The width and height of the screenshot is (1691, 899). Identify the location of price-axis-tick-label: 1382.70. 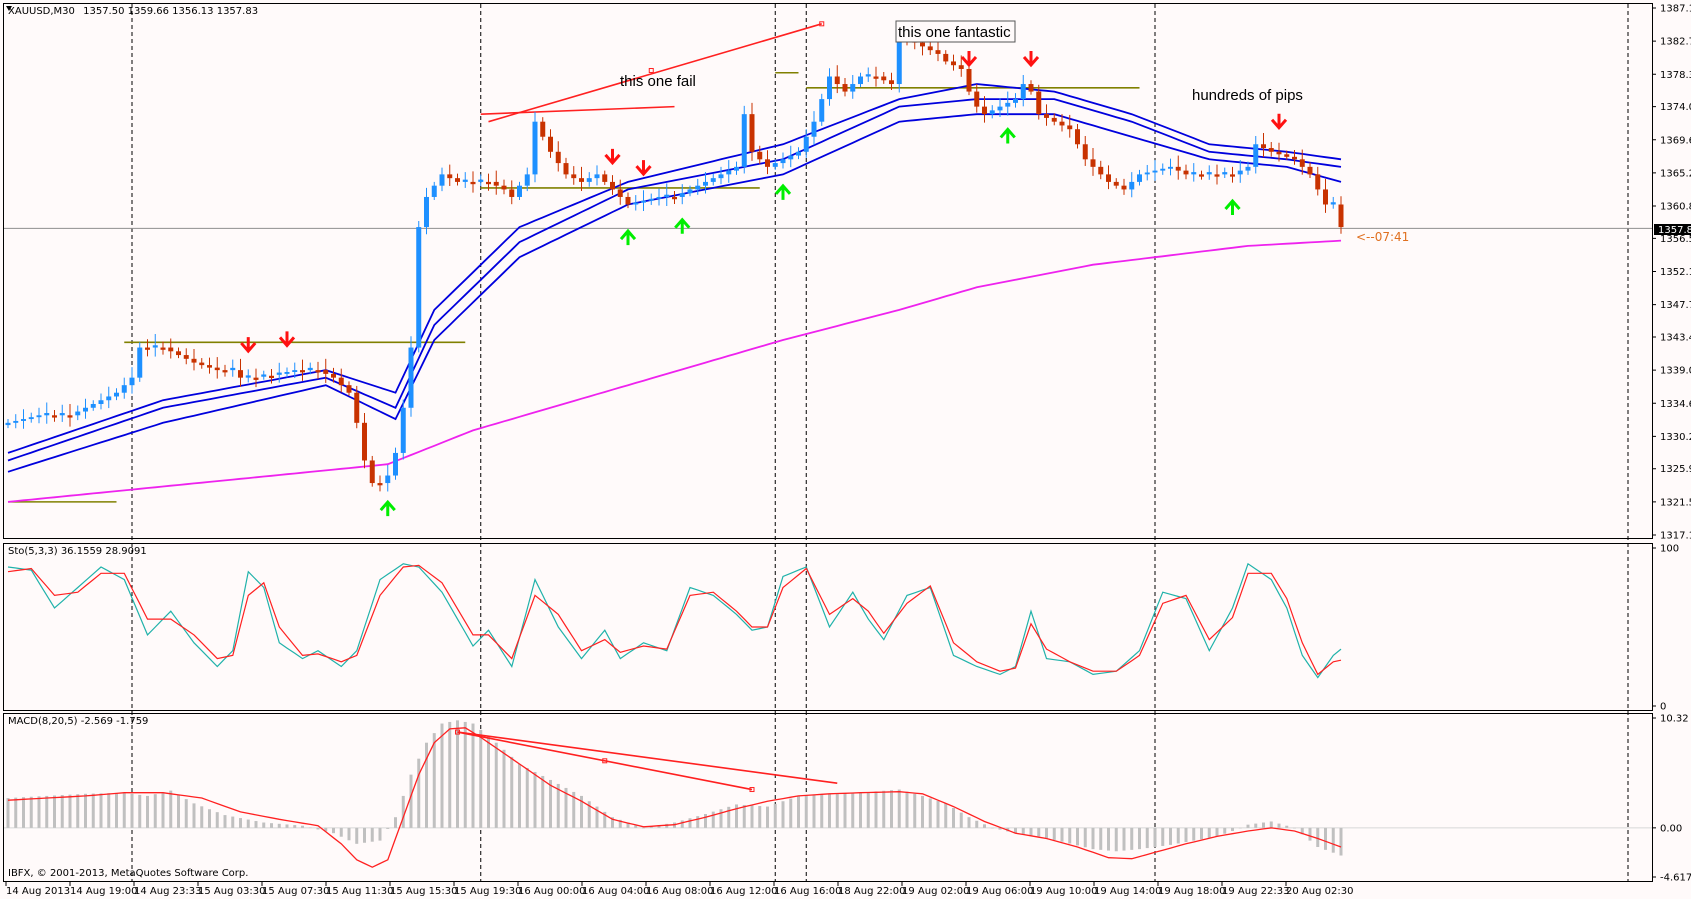
(1675, 42).